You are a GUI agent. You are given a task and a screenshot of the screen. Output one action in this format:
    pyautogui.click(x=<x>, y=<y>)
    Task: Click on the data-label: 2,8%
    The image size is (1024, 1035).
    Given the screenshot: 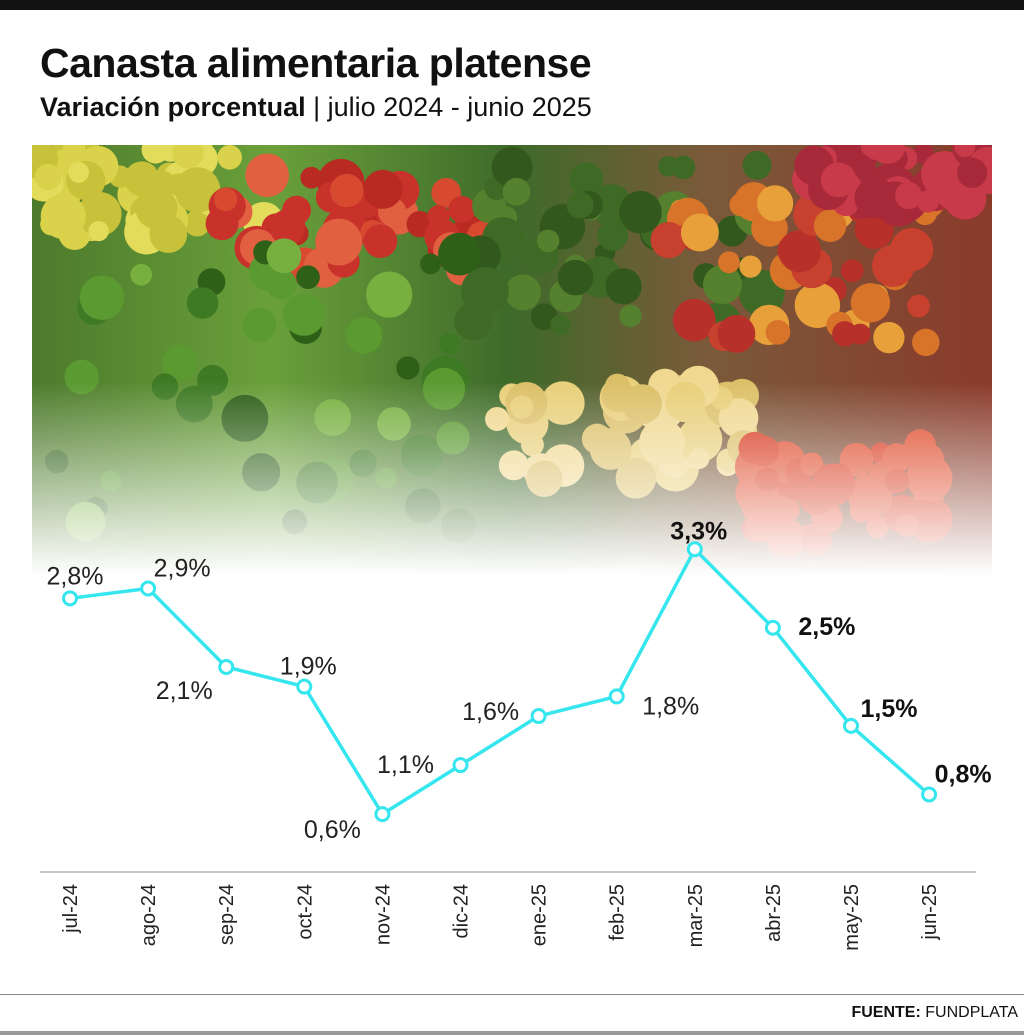 What is the action you would take?
    pyautogui.click(x=75, y=576)
    